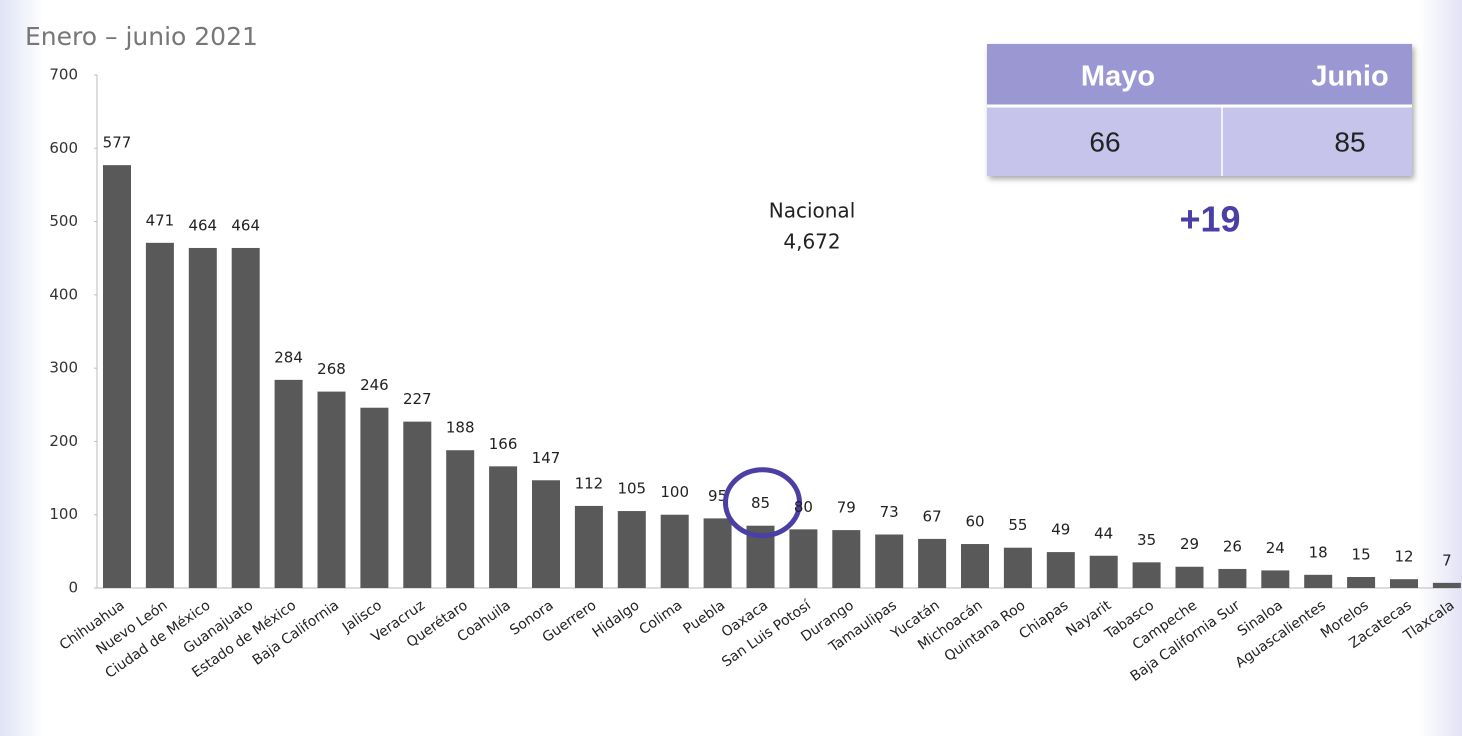 This screenshot has width=1462, height=736. Describe the element at coordinates (1275, 548) in the screenshot. I see `data-label: 24` at that location.